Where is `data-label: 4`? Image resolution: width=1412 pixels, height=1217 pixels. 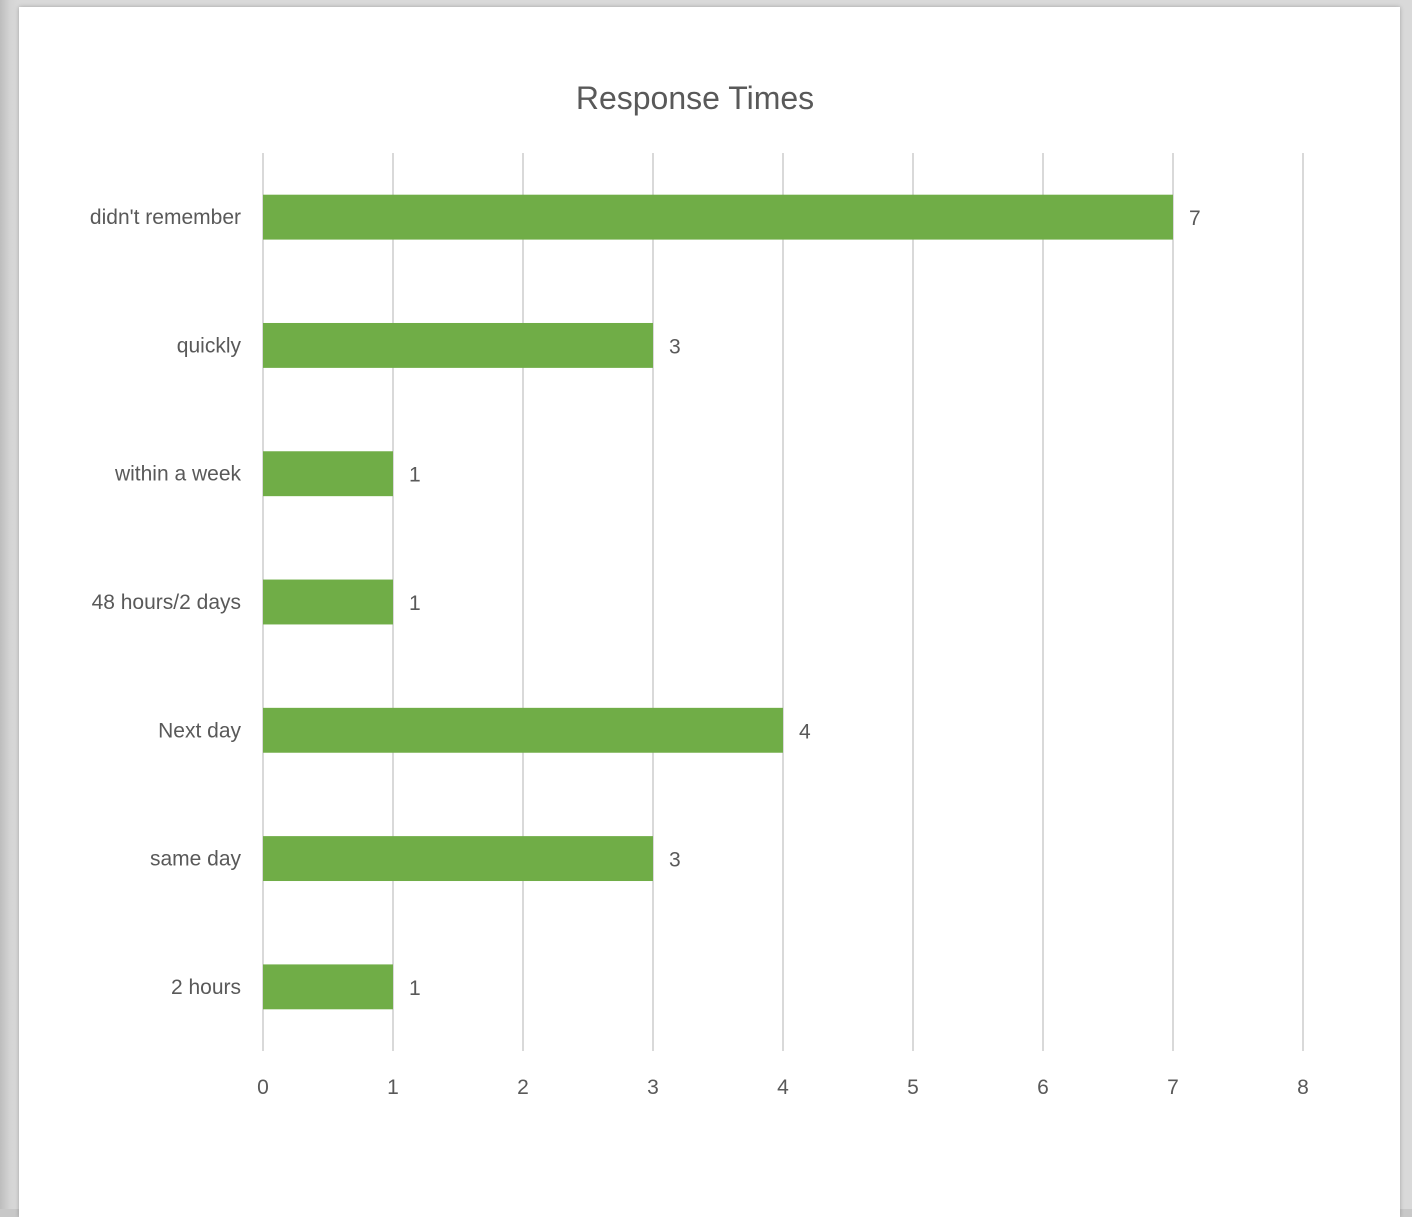
data-label: 4 is located at coordinates (805, 731).